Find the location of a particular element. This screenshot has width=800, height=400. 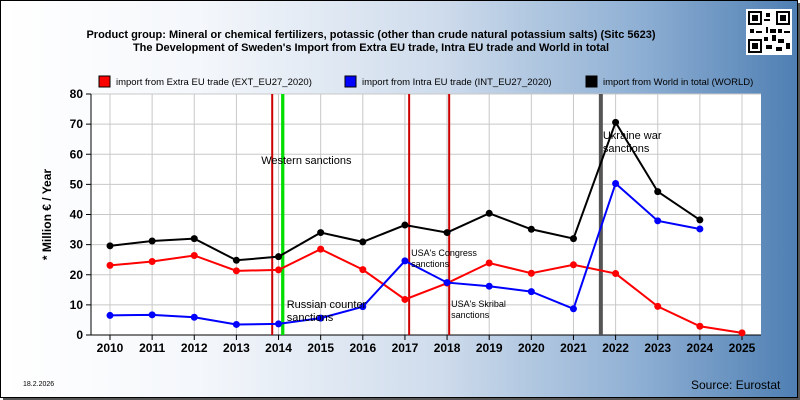

y-tick-label: 20 is located at coordinates (77, 275).